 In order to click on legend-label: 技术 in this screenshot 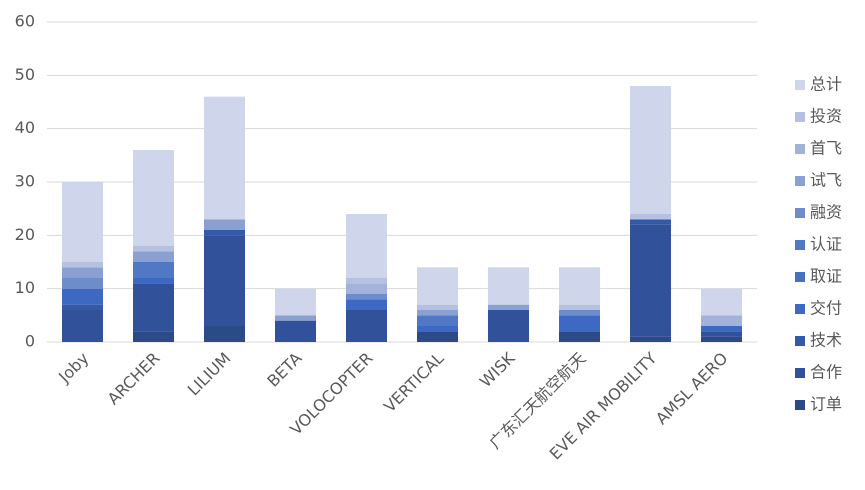, I will do `click(826, 340)`.